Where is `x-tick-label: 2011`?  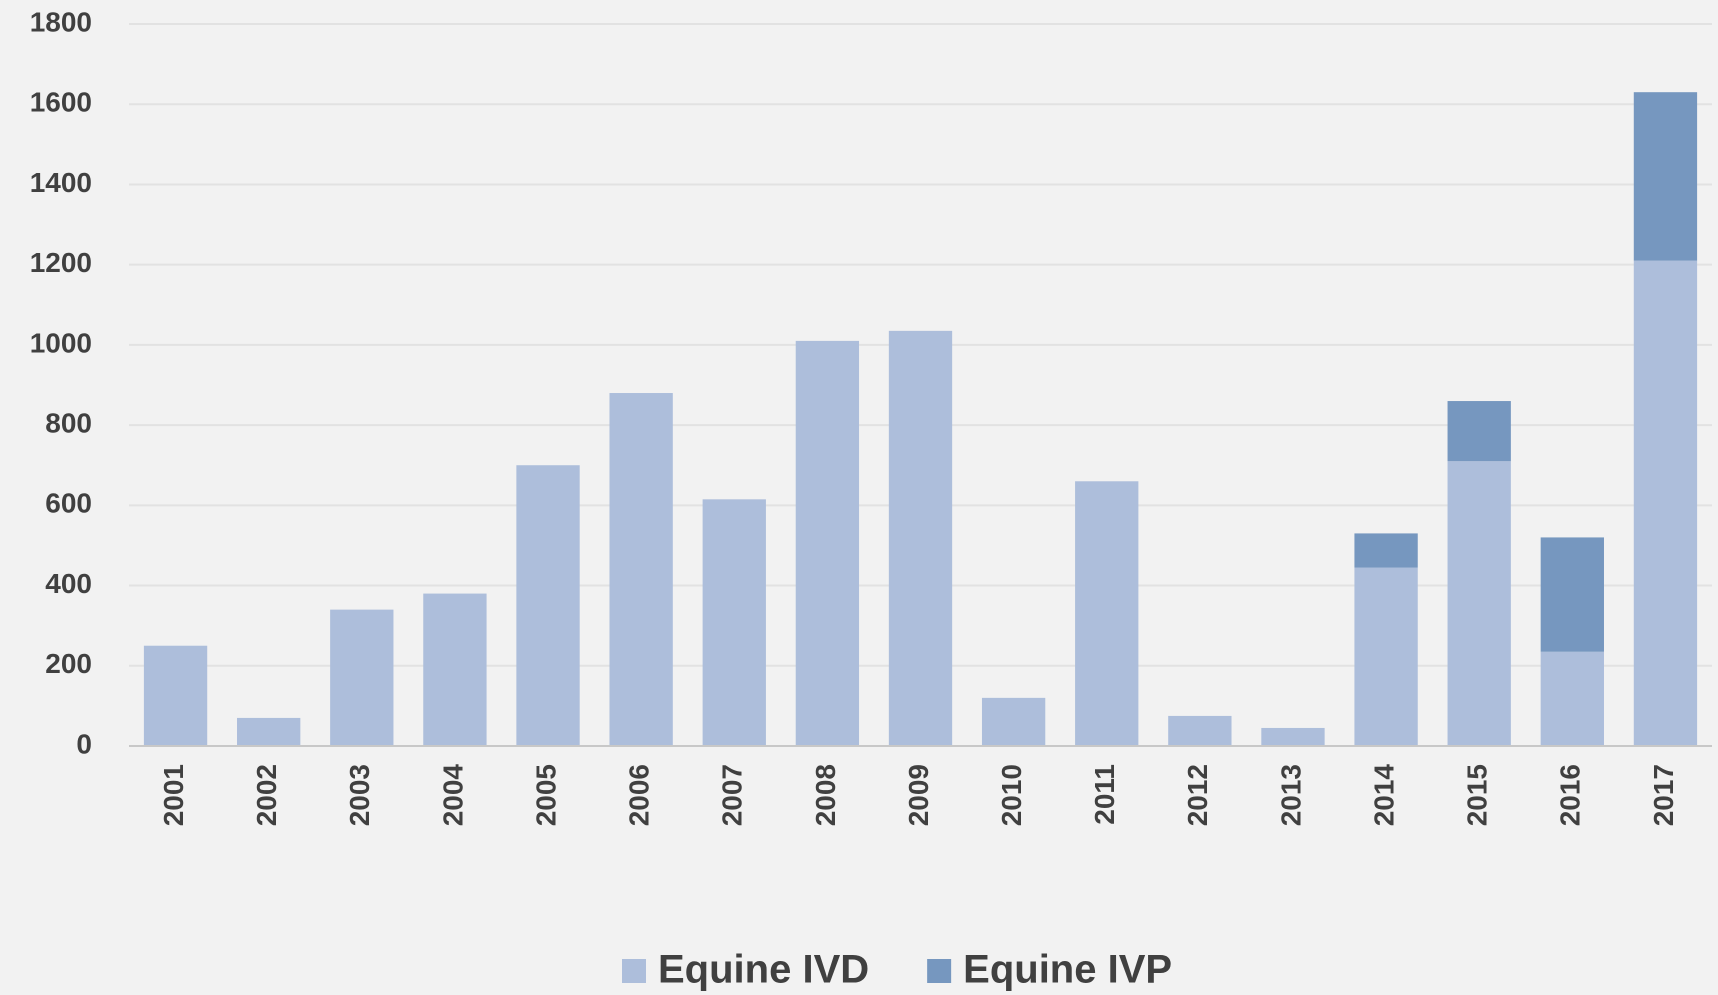 x-tick-label: 2011 is located at coordinates (1104, 794).